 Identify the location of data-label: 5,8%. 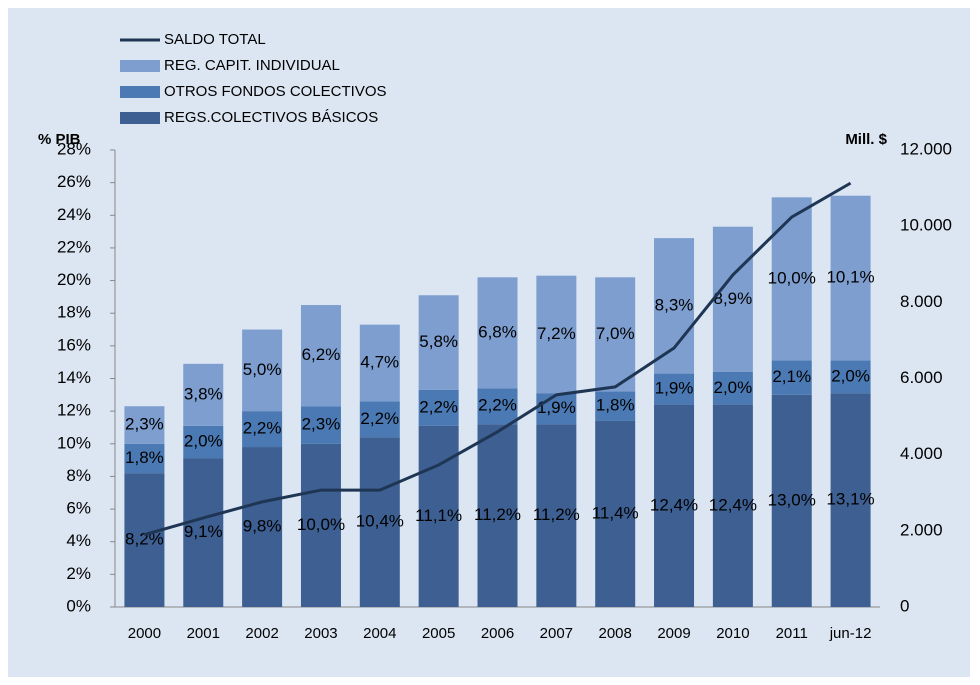
(438, 341).